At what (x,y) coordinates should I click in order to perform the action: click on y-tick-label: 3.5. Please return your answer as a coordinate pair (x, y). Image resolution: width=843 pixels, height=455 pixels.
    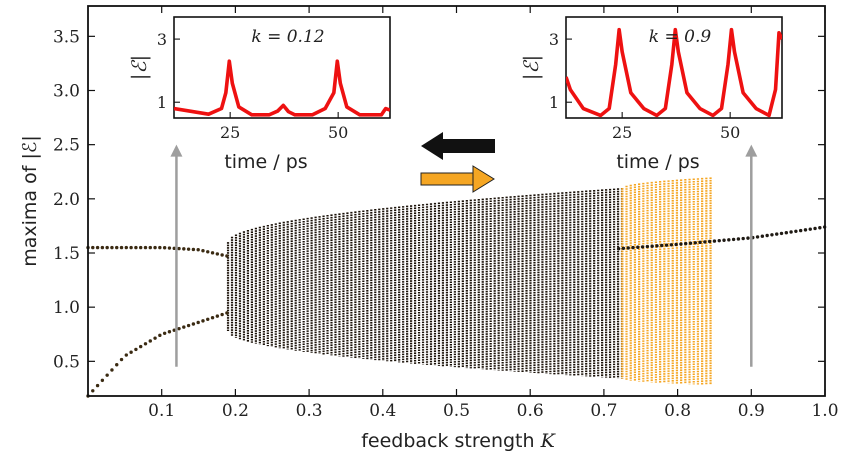
    Looking at the image, I should click on (66, 37).